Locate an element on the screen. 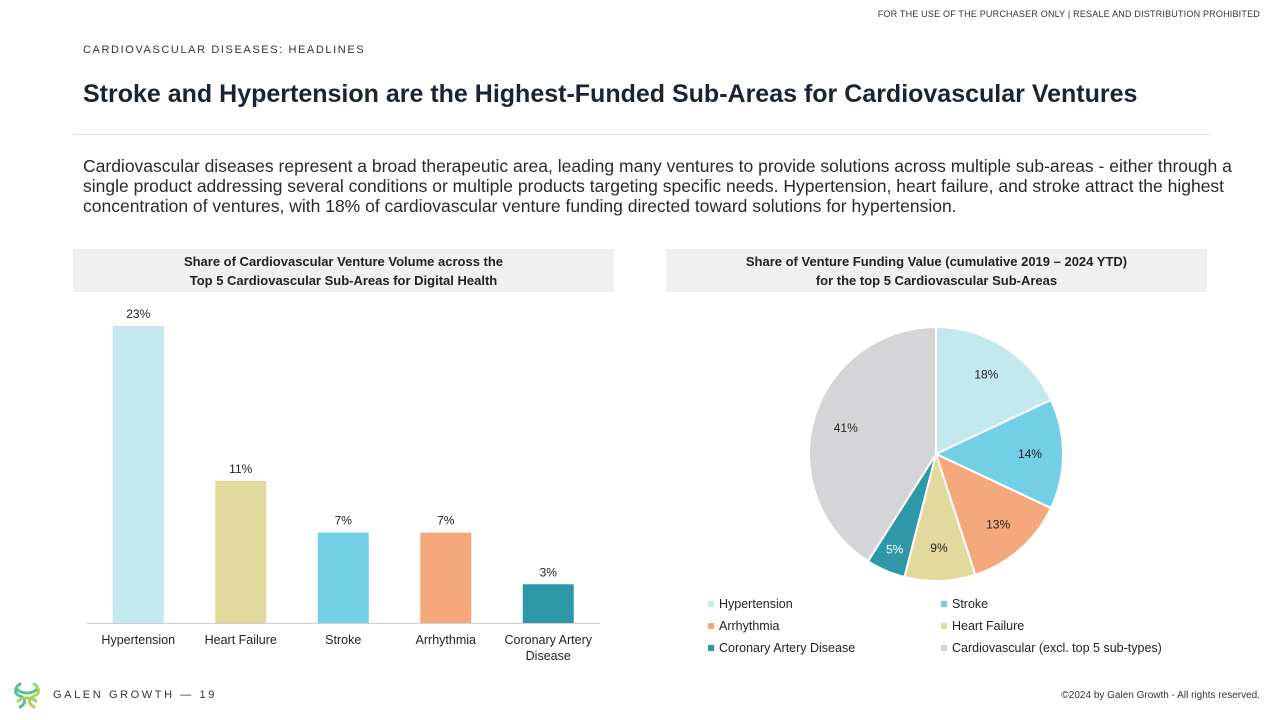 This screenshot has width=1280, height=720. pie-slice-label: 13% is located at coordinates (998, 524).